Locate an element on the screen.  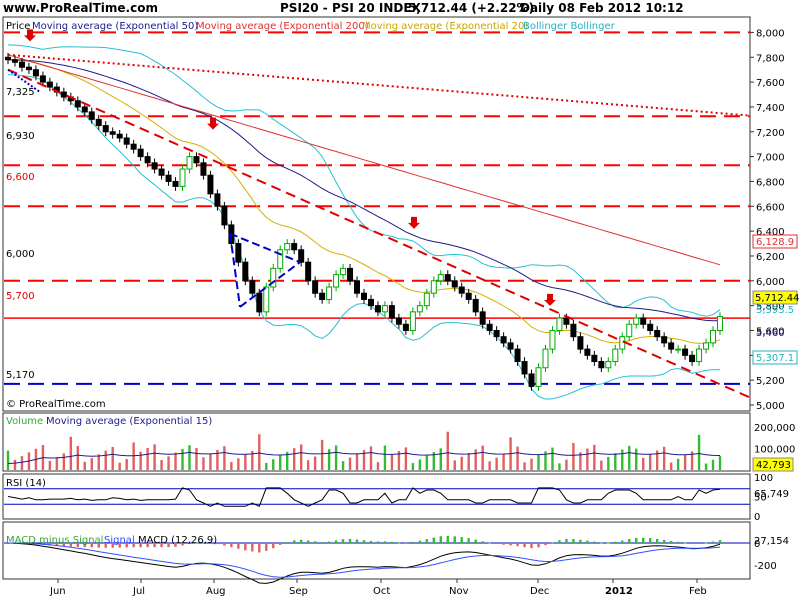
rsi-tick-label: 50 is located at coordinates (760, 498).